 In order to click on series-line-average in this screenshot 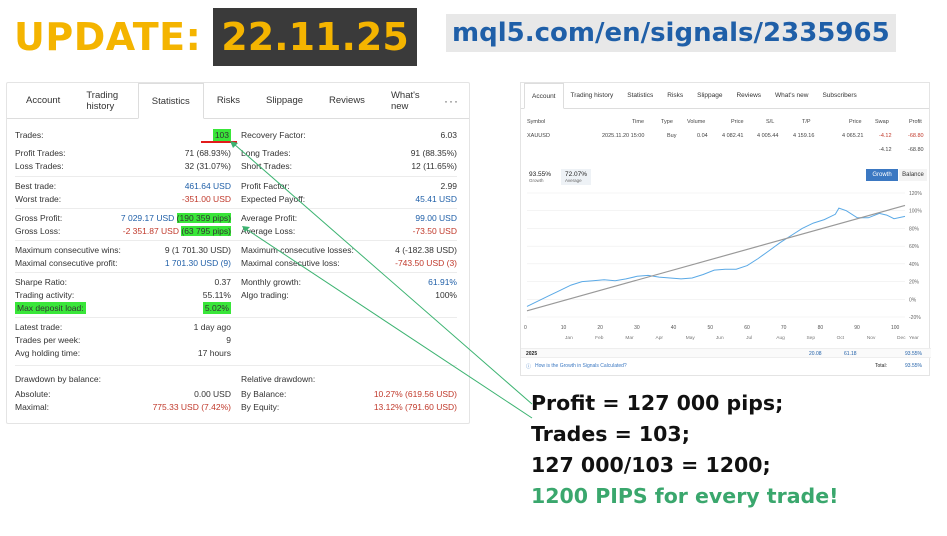, I will do `click(716, 258)`.